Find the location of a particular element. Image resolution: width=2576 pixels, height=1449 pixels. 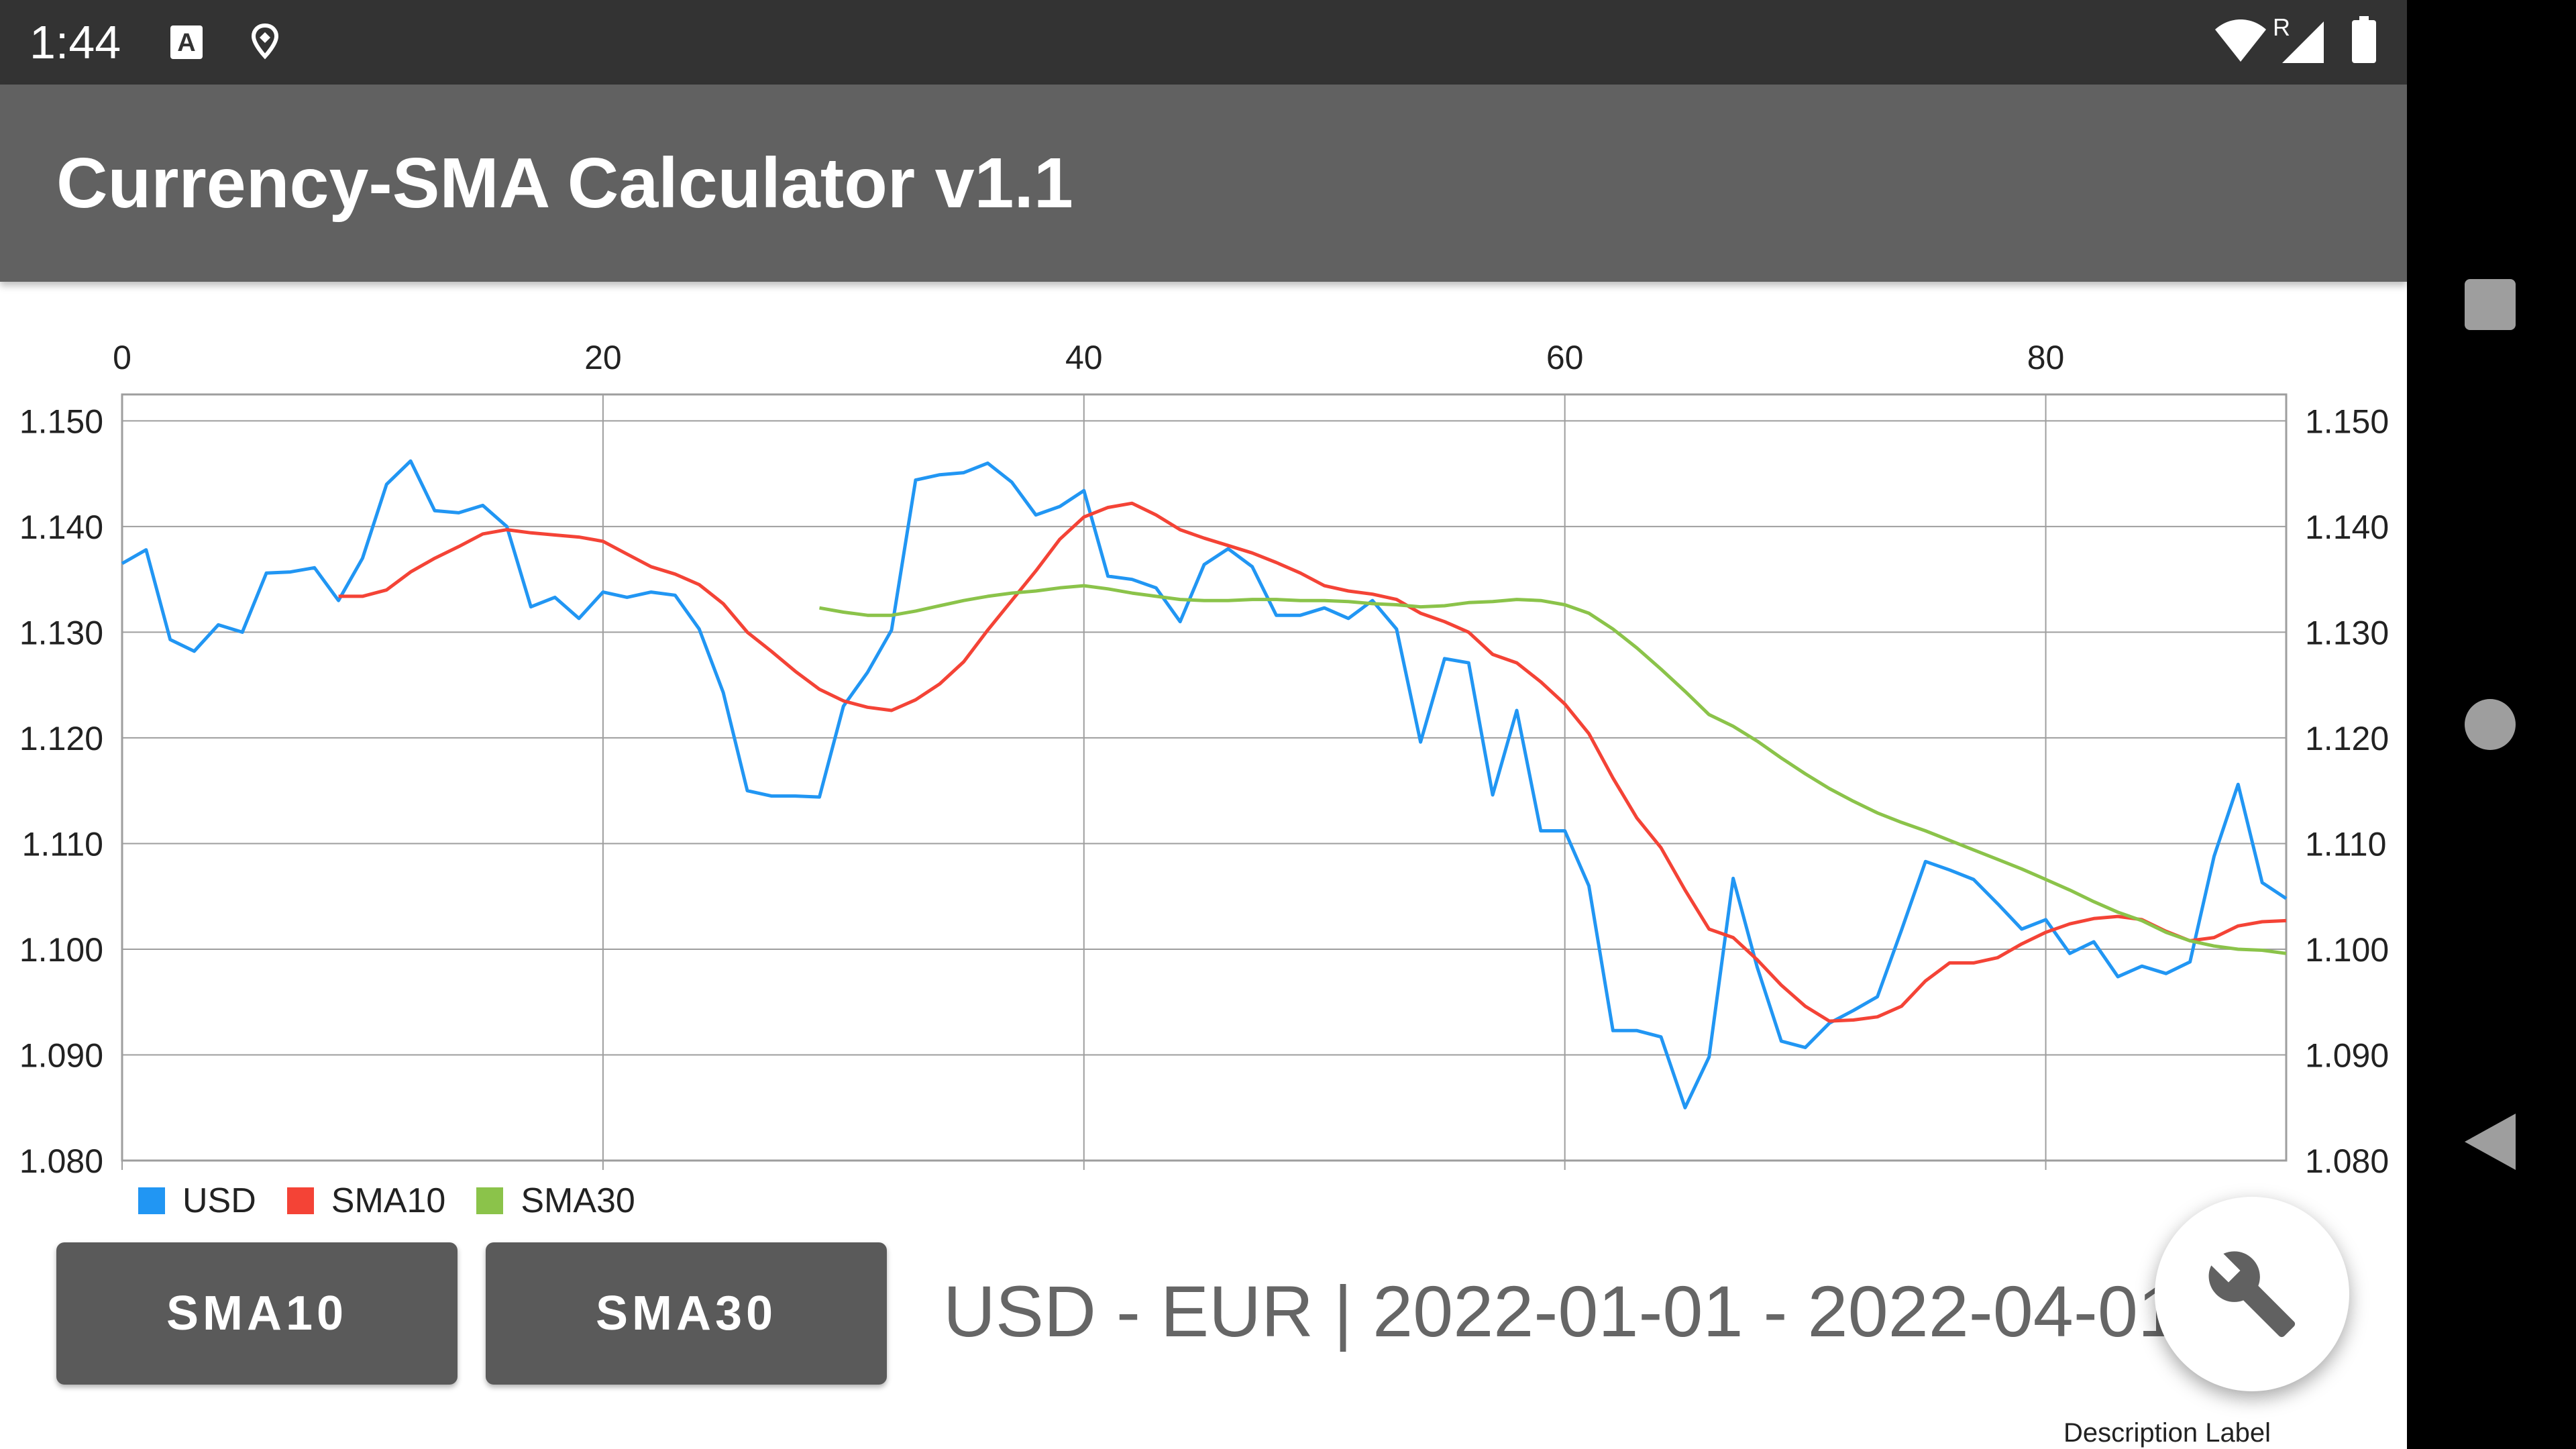

settings-fab is located at coordinates (2252, 1294).